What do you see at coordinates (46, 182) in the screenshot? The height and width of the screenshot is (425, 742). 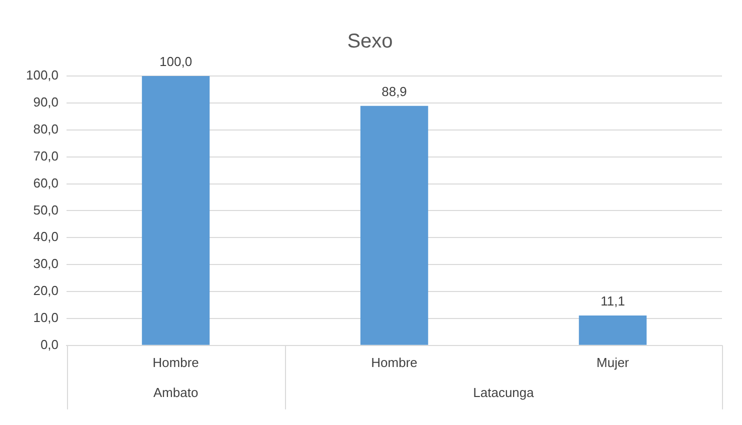 I see `y-tick-label: 60,0` at bounding box center [46, 182].